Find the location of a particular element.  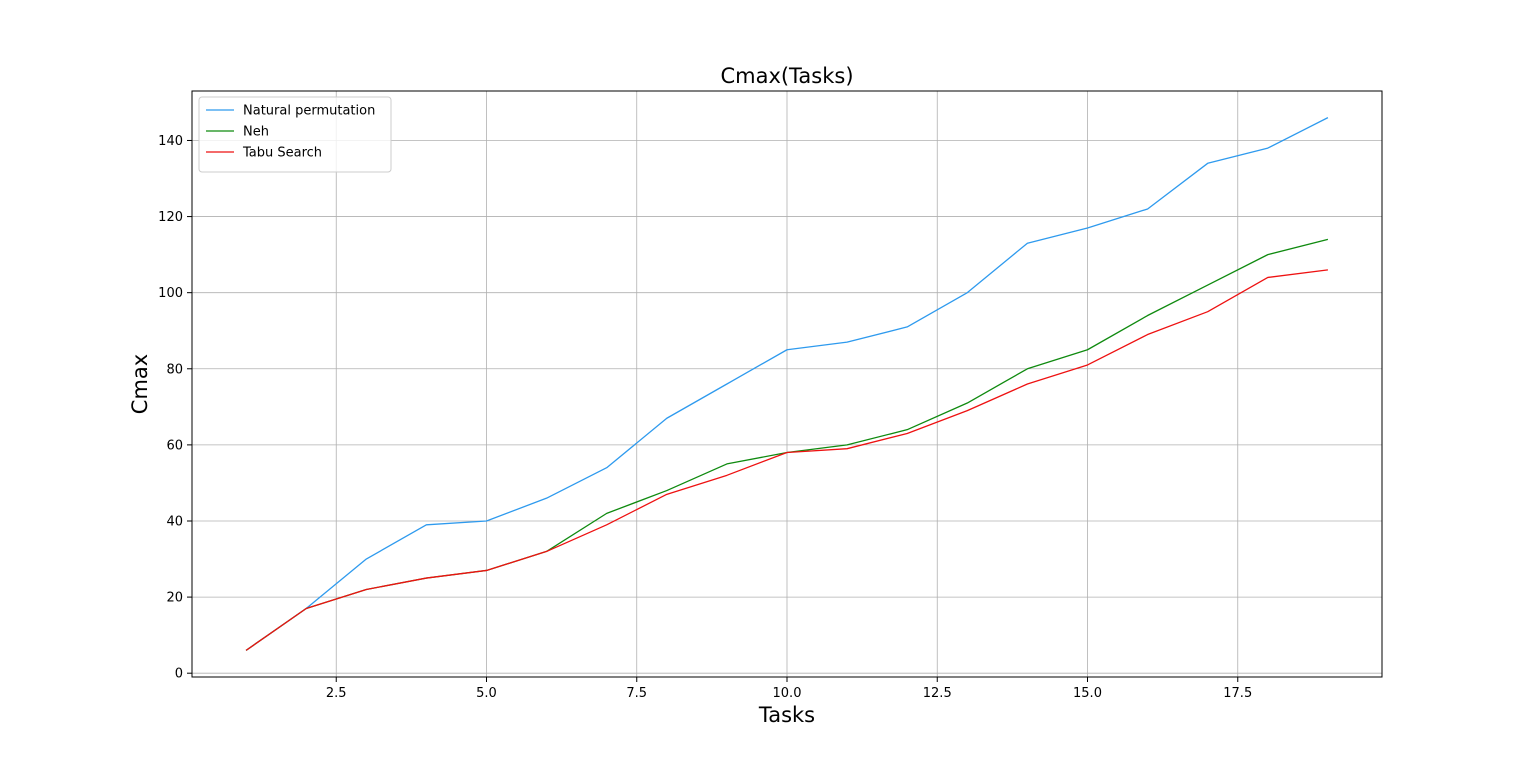

x-axis-label: Tasks is located at coordinates (786, 715).